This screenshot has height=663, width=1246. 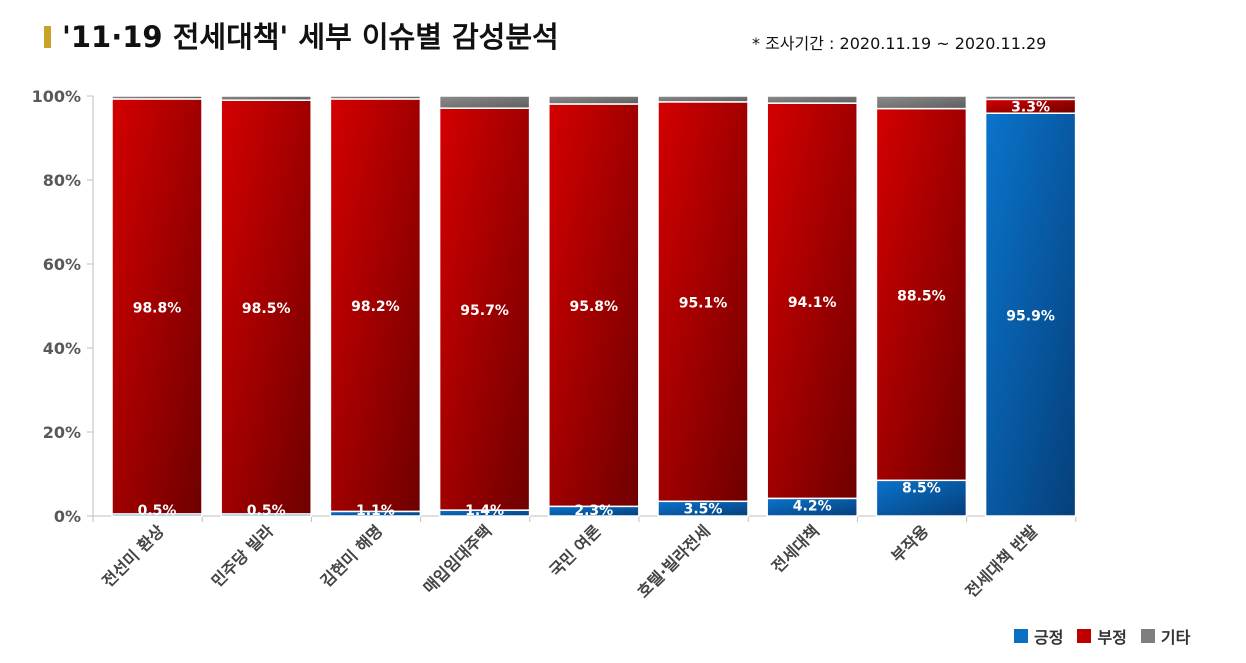 I want to click on category-label: 전선미 환상, so click(x=133, y=556).